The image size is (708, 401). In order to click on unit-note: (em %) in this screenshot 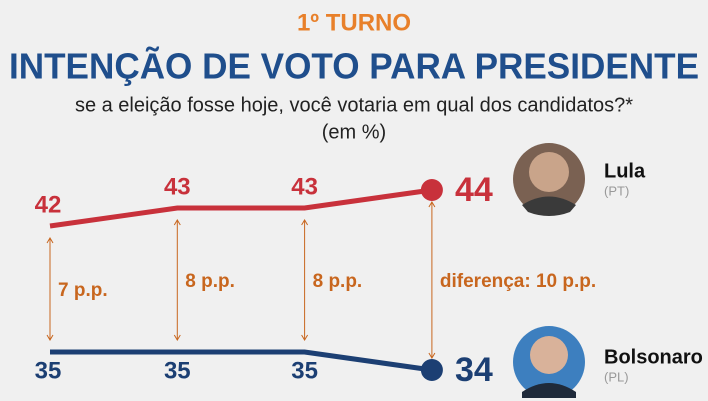, I will do `click(354, 132)`.